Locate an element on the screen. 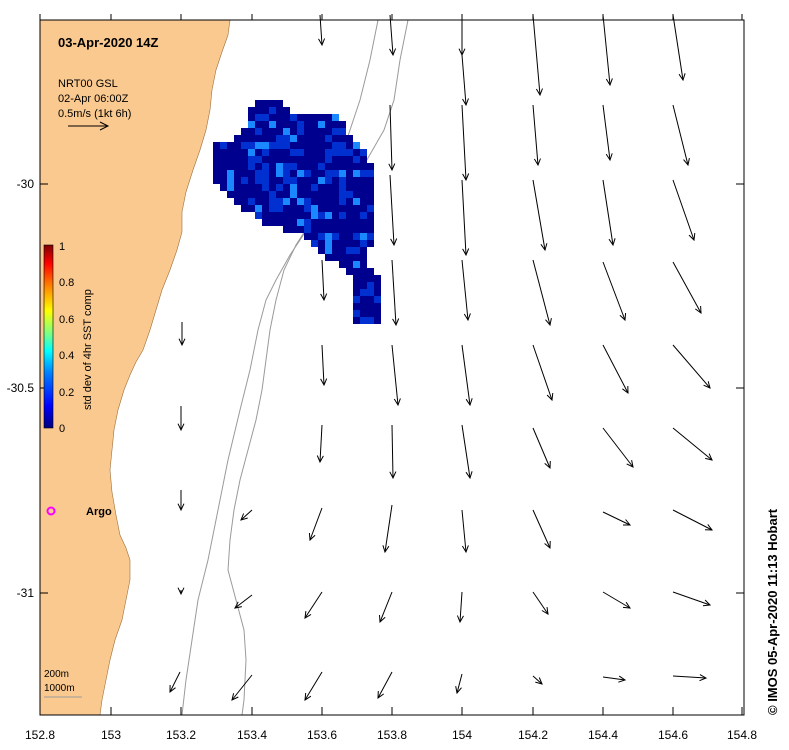  y-axis-labels: -30 -30.5 -31 is located at coordinates (21, 388).